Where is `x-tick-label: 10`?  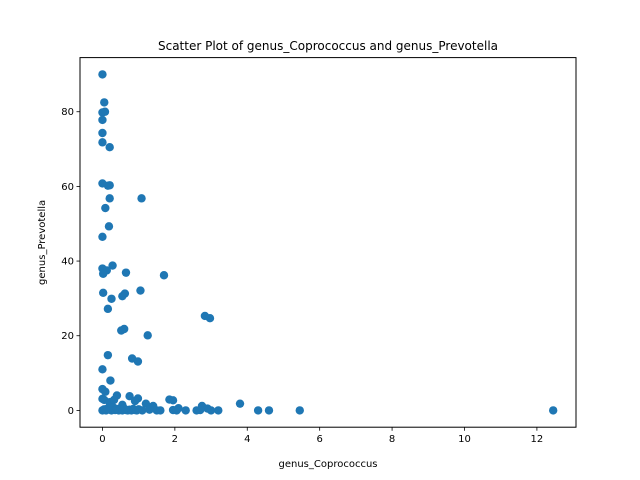
x-tick-label: 10 is located at coordinates (464, 439).